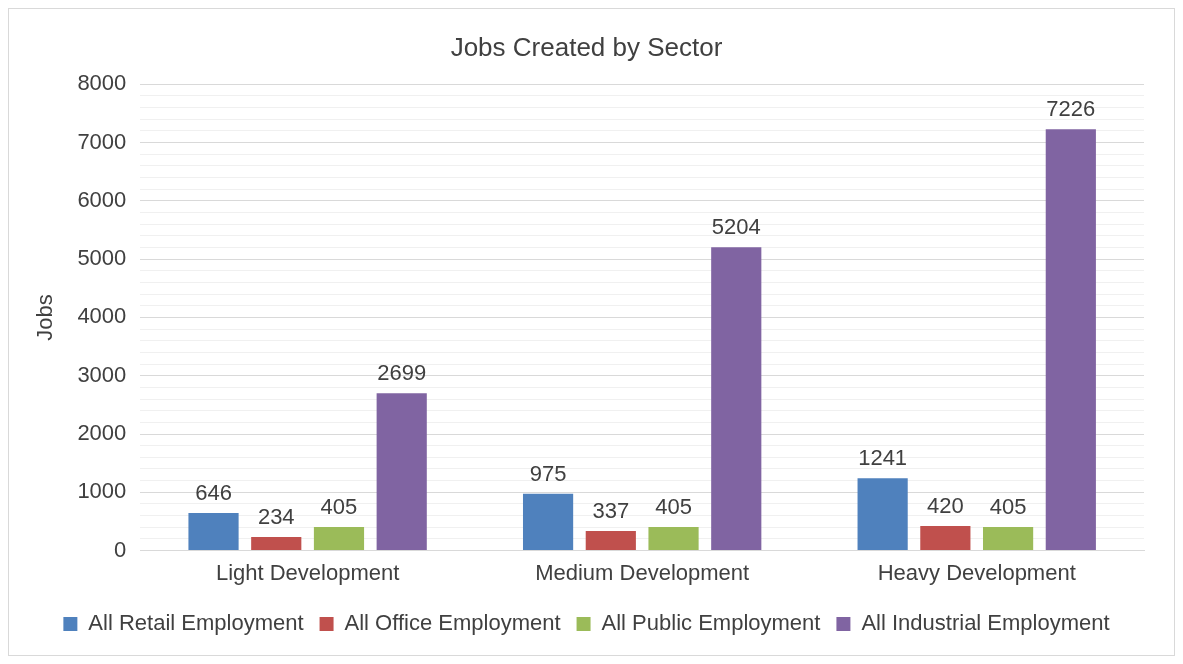 The image size is (1183, 664). What do you see at coordinates (1071, 109) in the screenshot?
I see `data-label: 7226` at bounding box center [1071, 109].